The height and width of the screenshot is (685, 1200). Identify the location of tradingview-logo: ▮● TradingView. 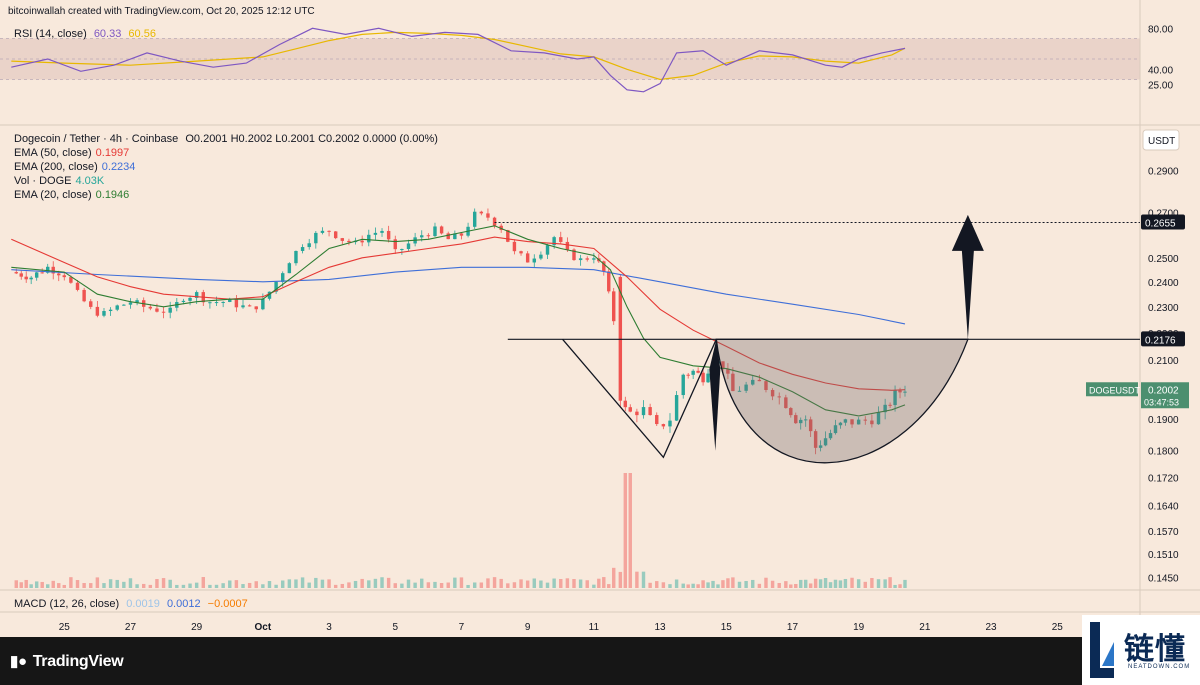
(67, 661).